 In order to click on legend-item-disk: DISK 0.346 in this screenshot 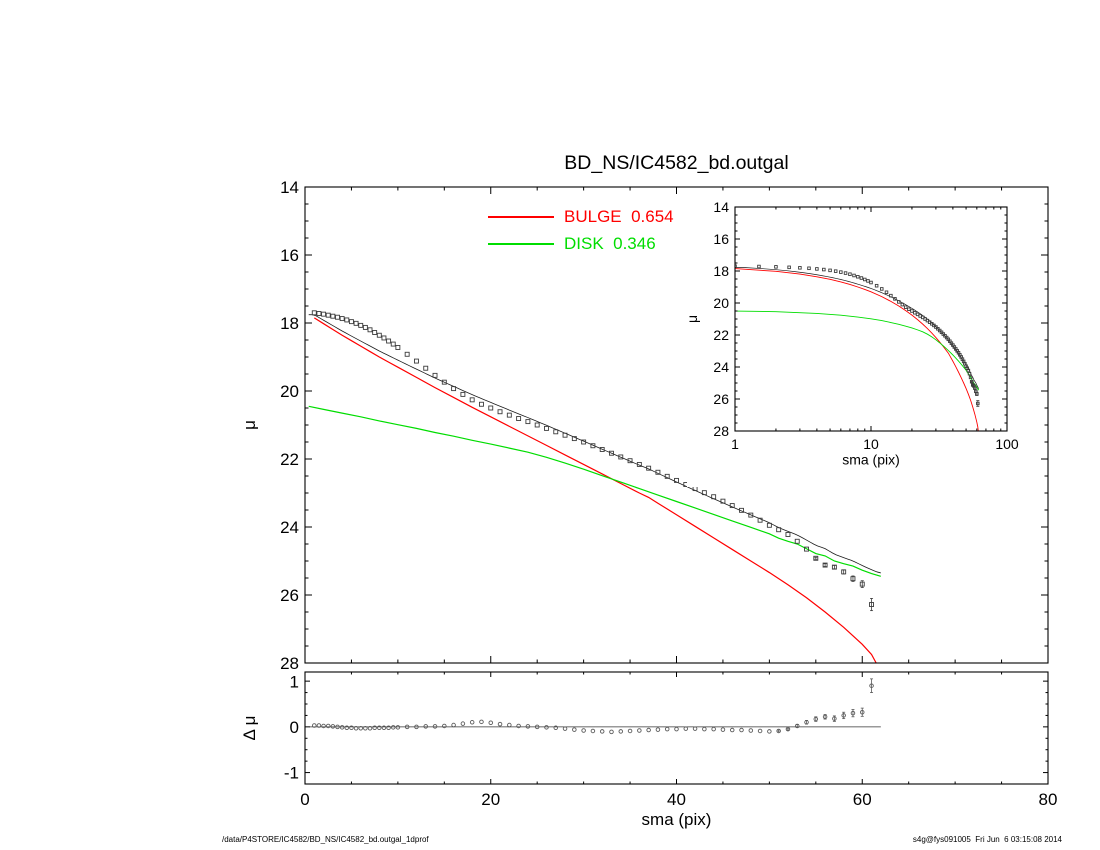, I will do `click(581, 243)`.